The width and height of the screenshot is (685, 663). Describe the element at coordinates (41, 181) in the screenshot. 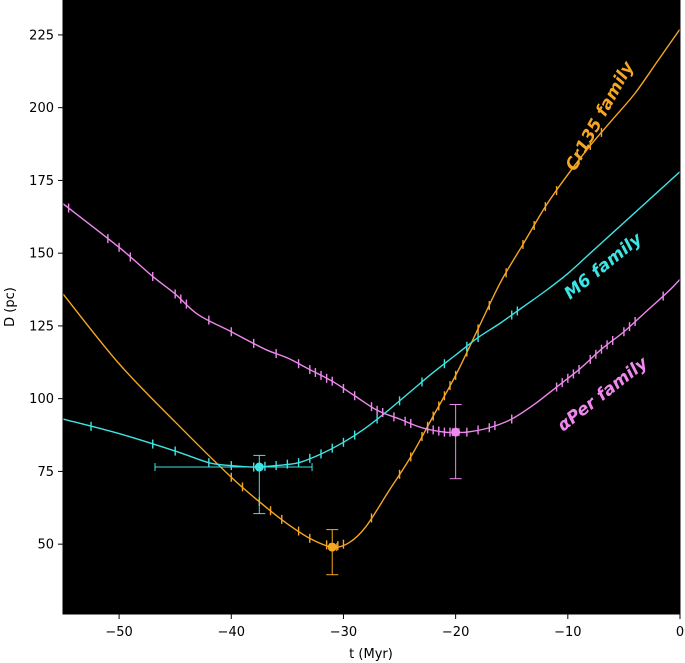

I see `y-tick-label: 175` at that location.